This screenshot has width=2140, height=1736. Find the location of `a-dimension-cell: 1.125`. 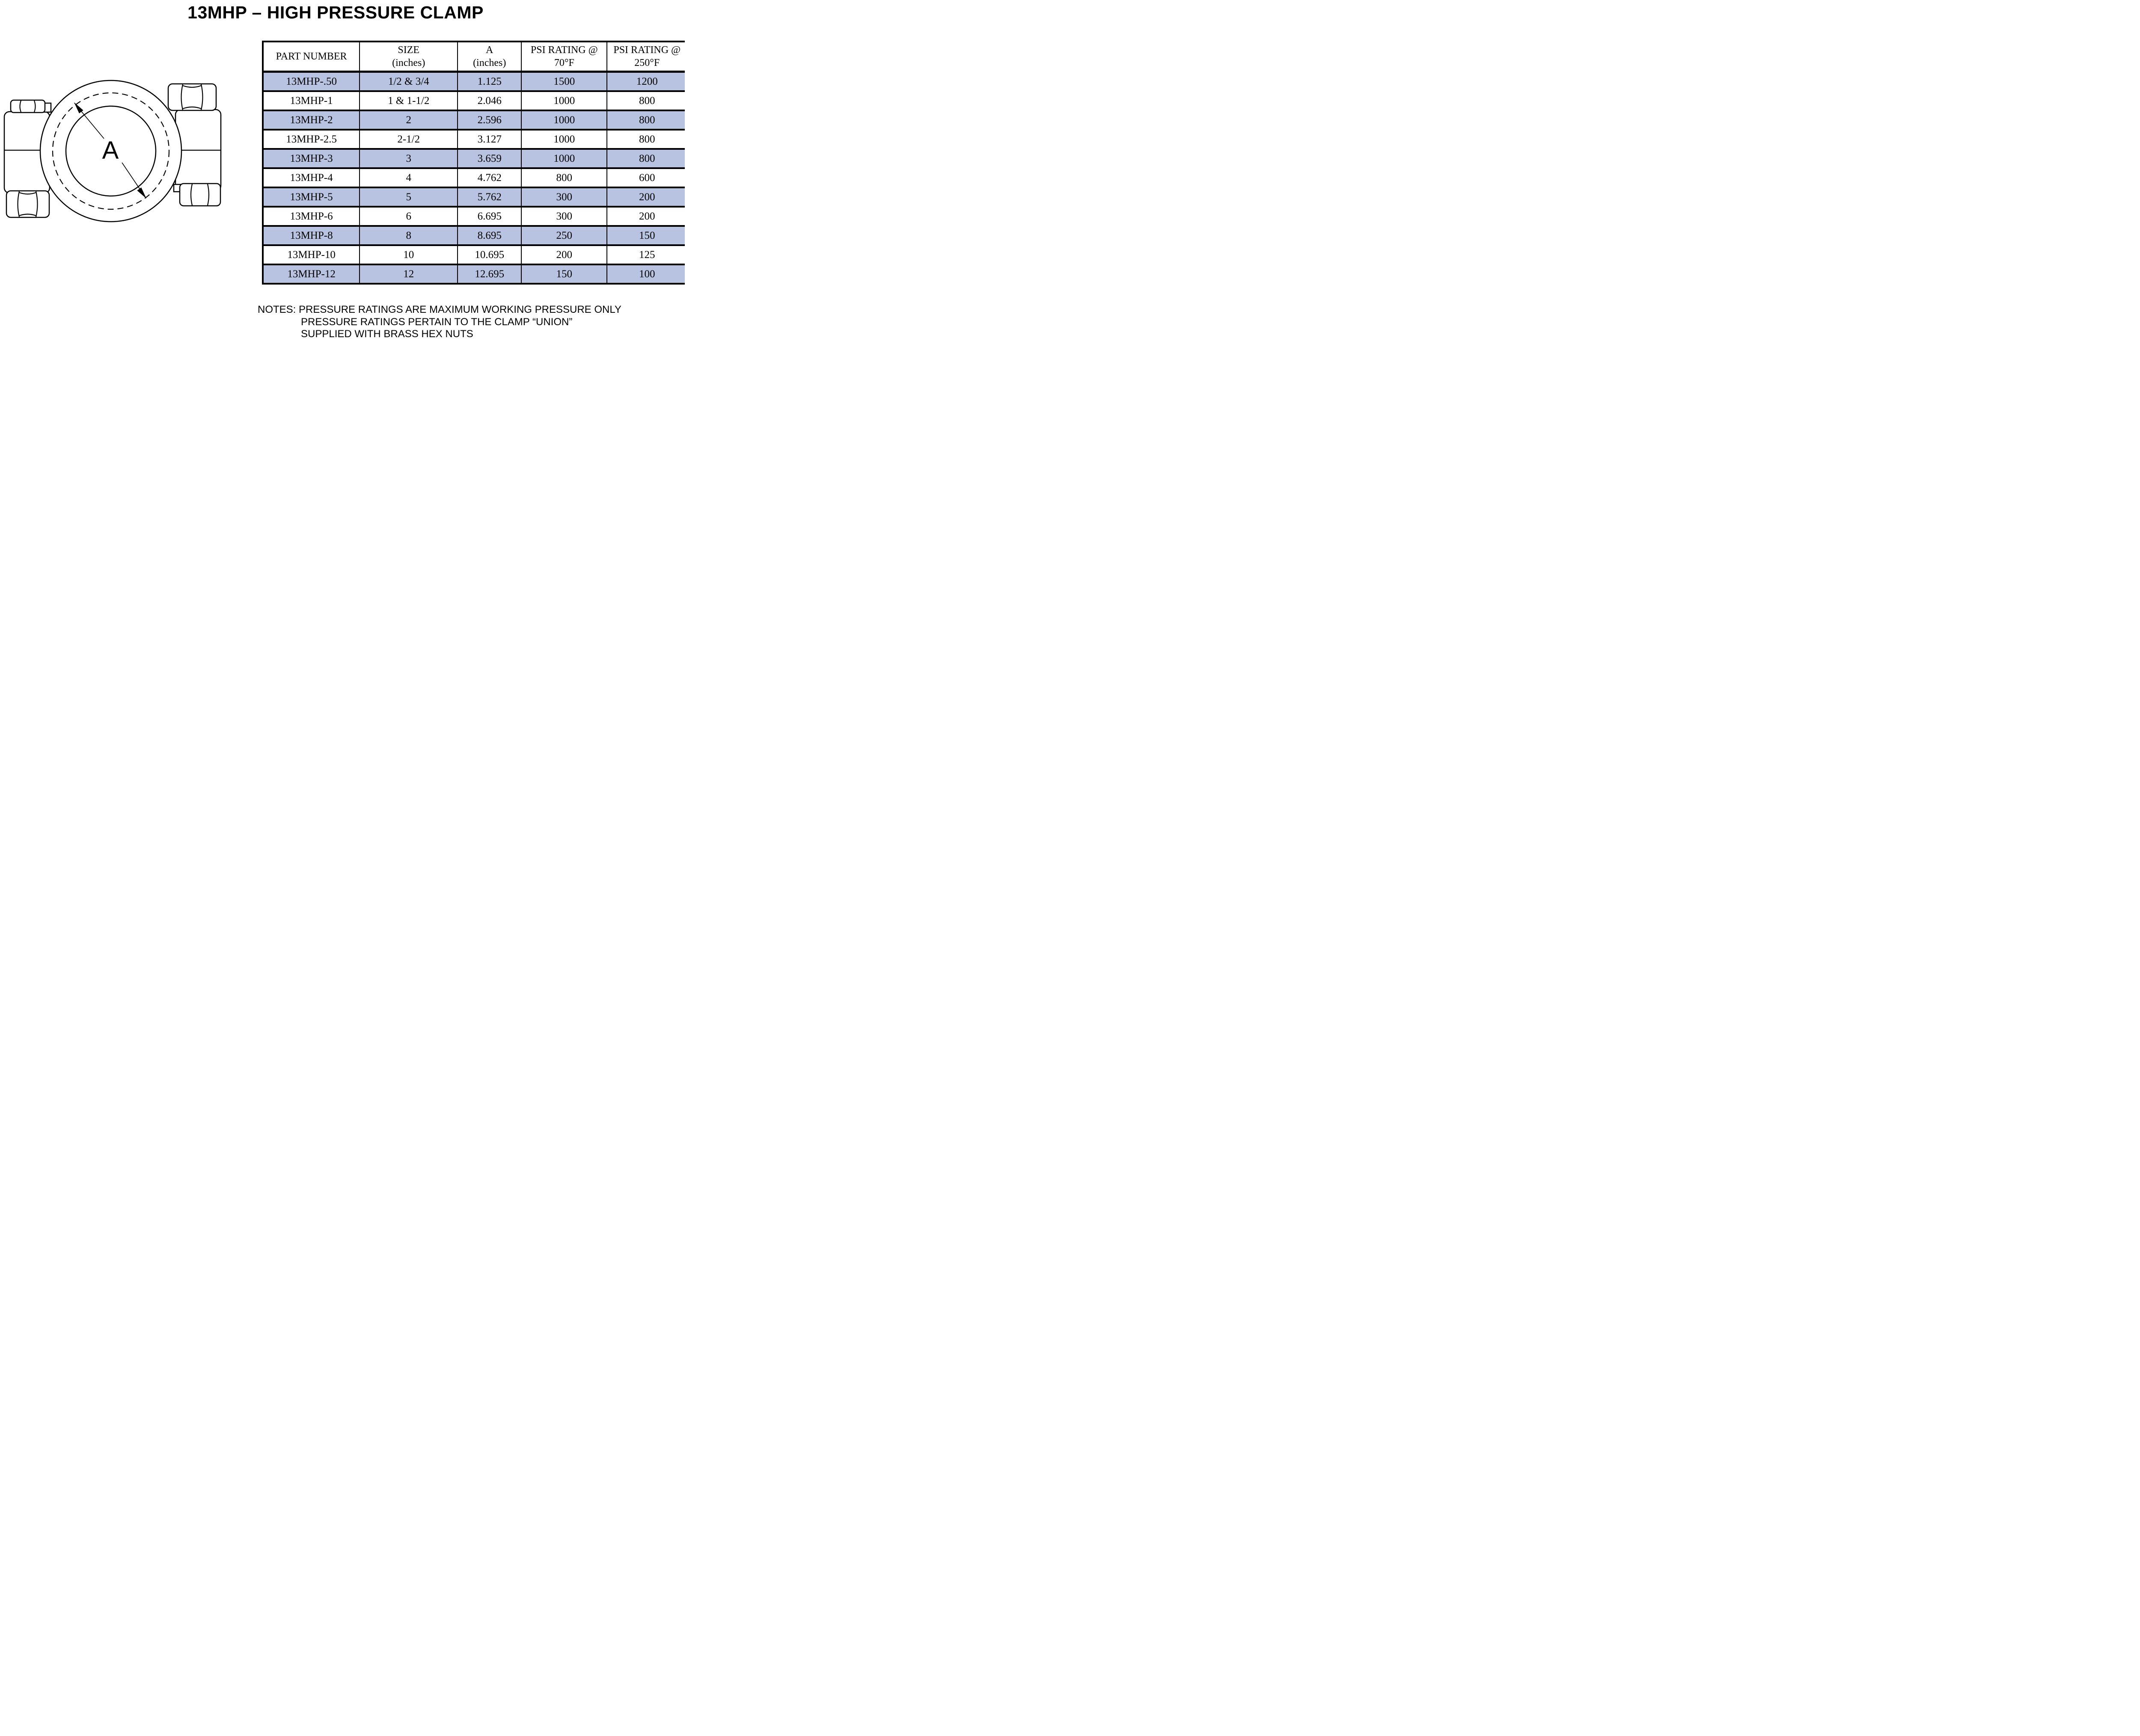

a-dimension-cell: 1.125 is located at coordinates (490, 82).